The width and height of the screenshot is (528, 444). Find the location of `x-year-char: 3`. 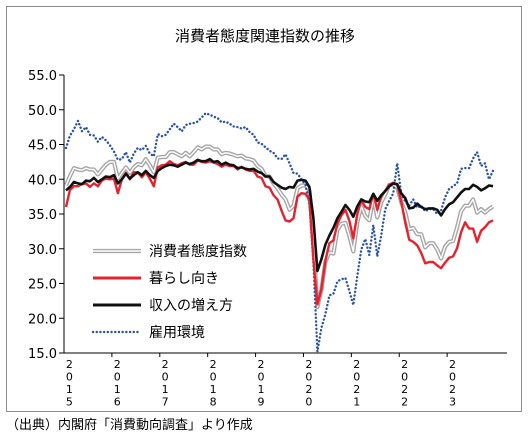

x-year-char: 3 is located at coordinates (452, 402).